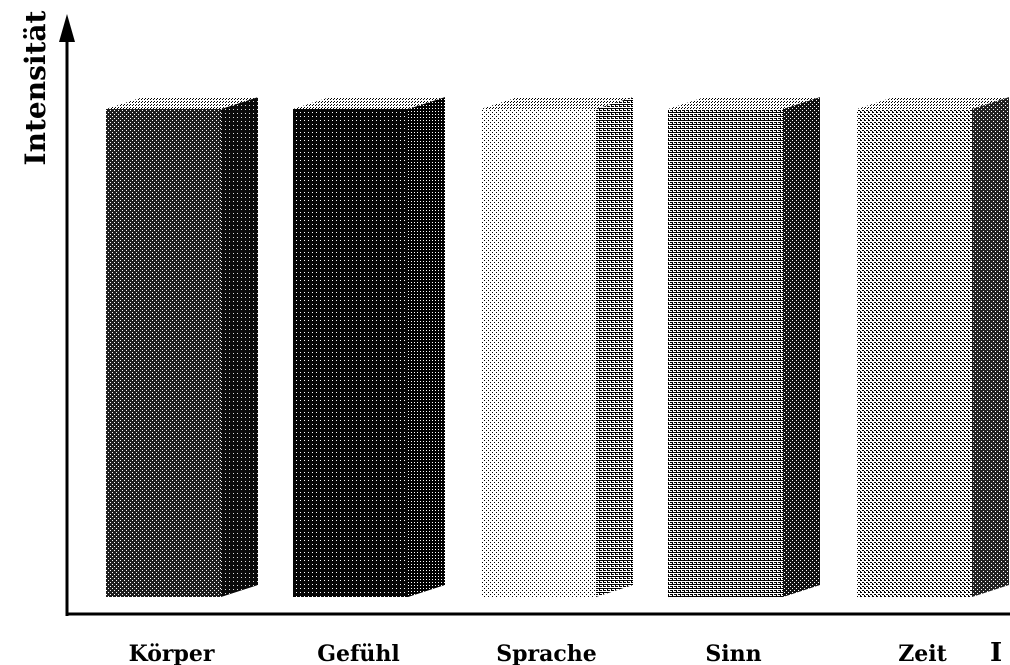 The height and width of the screenshot is (665, 1010). What do you see at coordinates (67, 28) in the screenshot?
I see `y-axis-arrow-icon` at bounding box center [67, 28].